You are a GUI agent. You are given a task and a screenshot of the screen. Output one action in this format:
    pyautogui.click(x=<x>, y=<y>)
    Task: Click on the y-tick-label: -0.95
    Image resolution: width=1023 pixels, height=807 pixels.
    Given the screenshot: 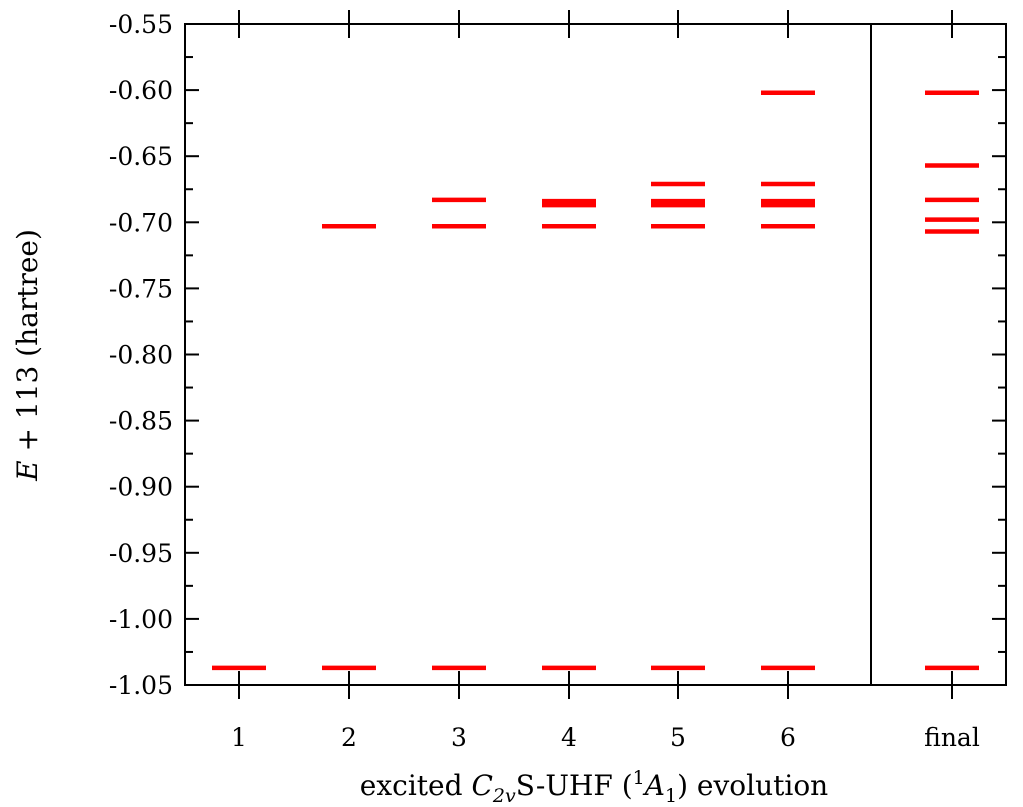 What is the action you would take?
    pyautogui.click(x=141, y=553)
    